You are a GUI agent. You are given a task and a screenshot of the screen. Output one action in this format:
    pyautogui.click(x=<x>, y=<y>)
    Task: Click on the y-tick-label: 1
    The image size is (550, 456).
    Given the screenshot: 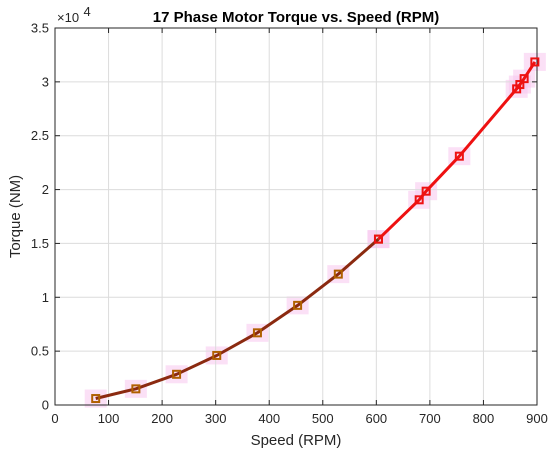 What is the action you would take?
    pyautogui.click(x=45, y=297)
    